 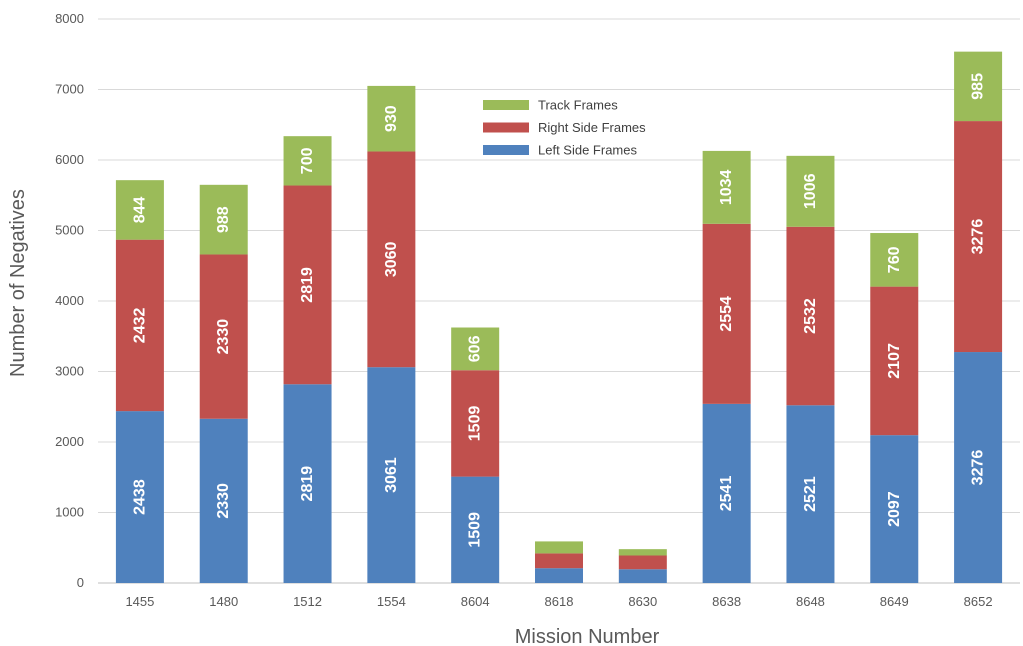 What do you see at coordinates (80, 582) in the screenshot?
I see `y-tick-label: 0` at bounding box center [80, 582].